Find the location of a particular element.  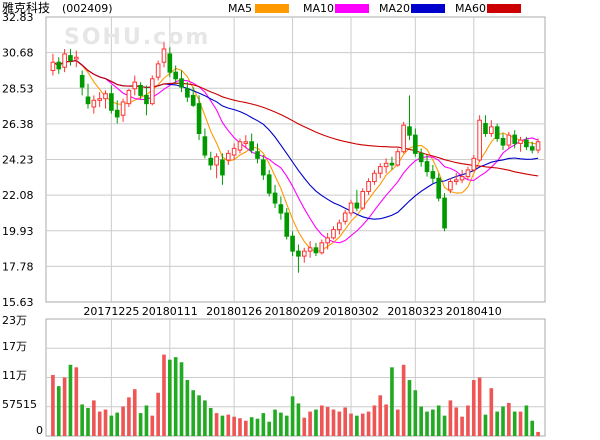

volume-tick-label: 57515 is located at coordinates (19, 404).